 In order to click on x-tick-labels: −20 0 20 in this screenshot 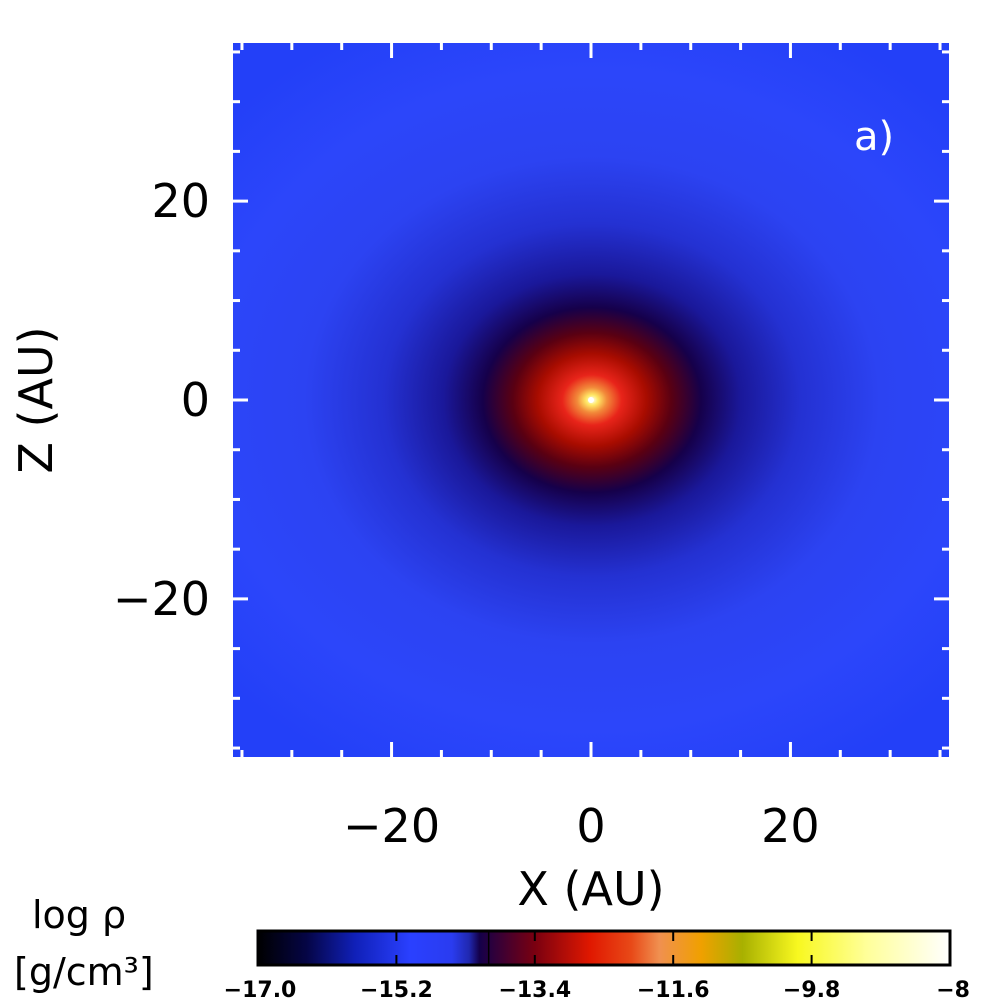, I will do `click(581, 826)`.